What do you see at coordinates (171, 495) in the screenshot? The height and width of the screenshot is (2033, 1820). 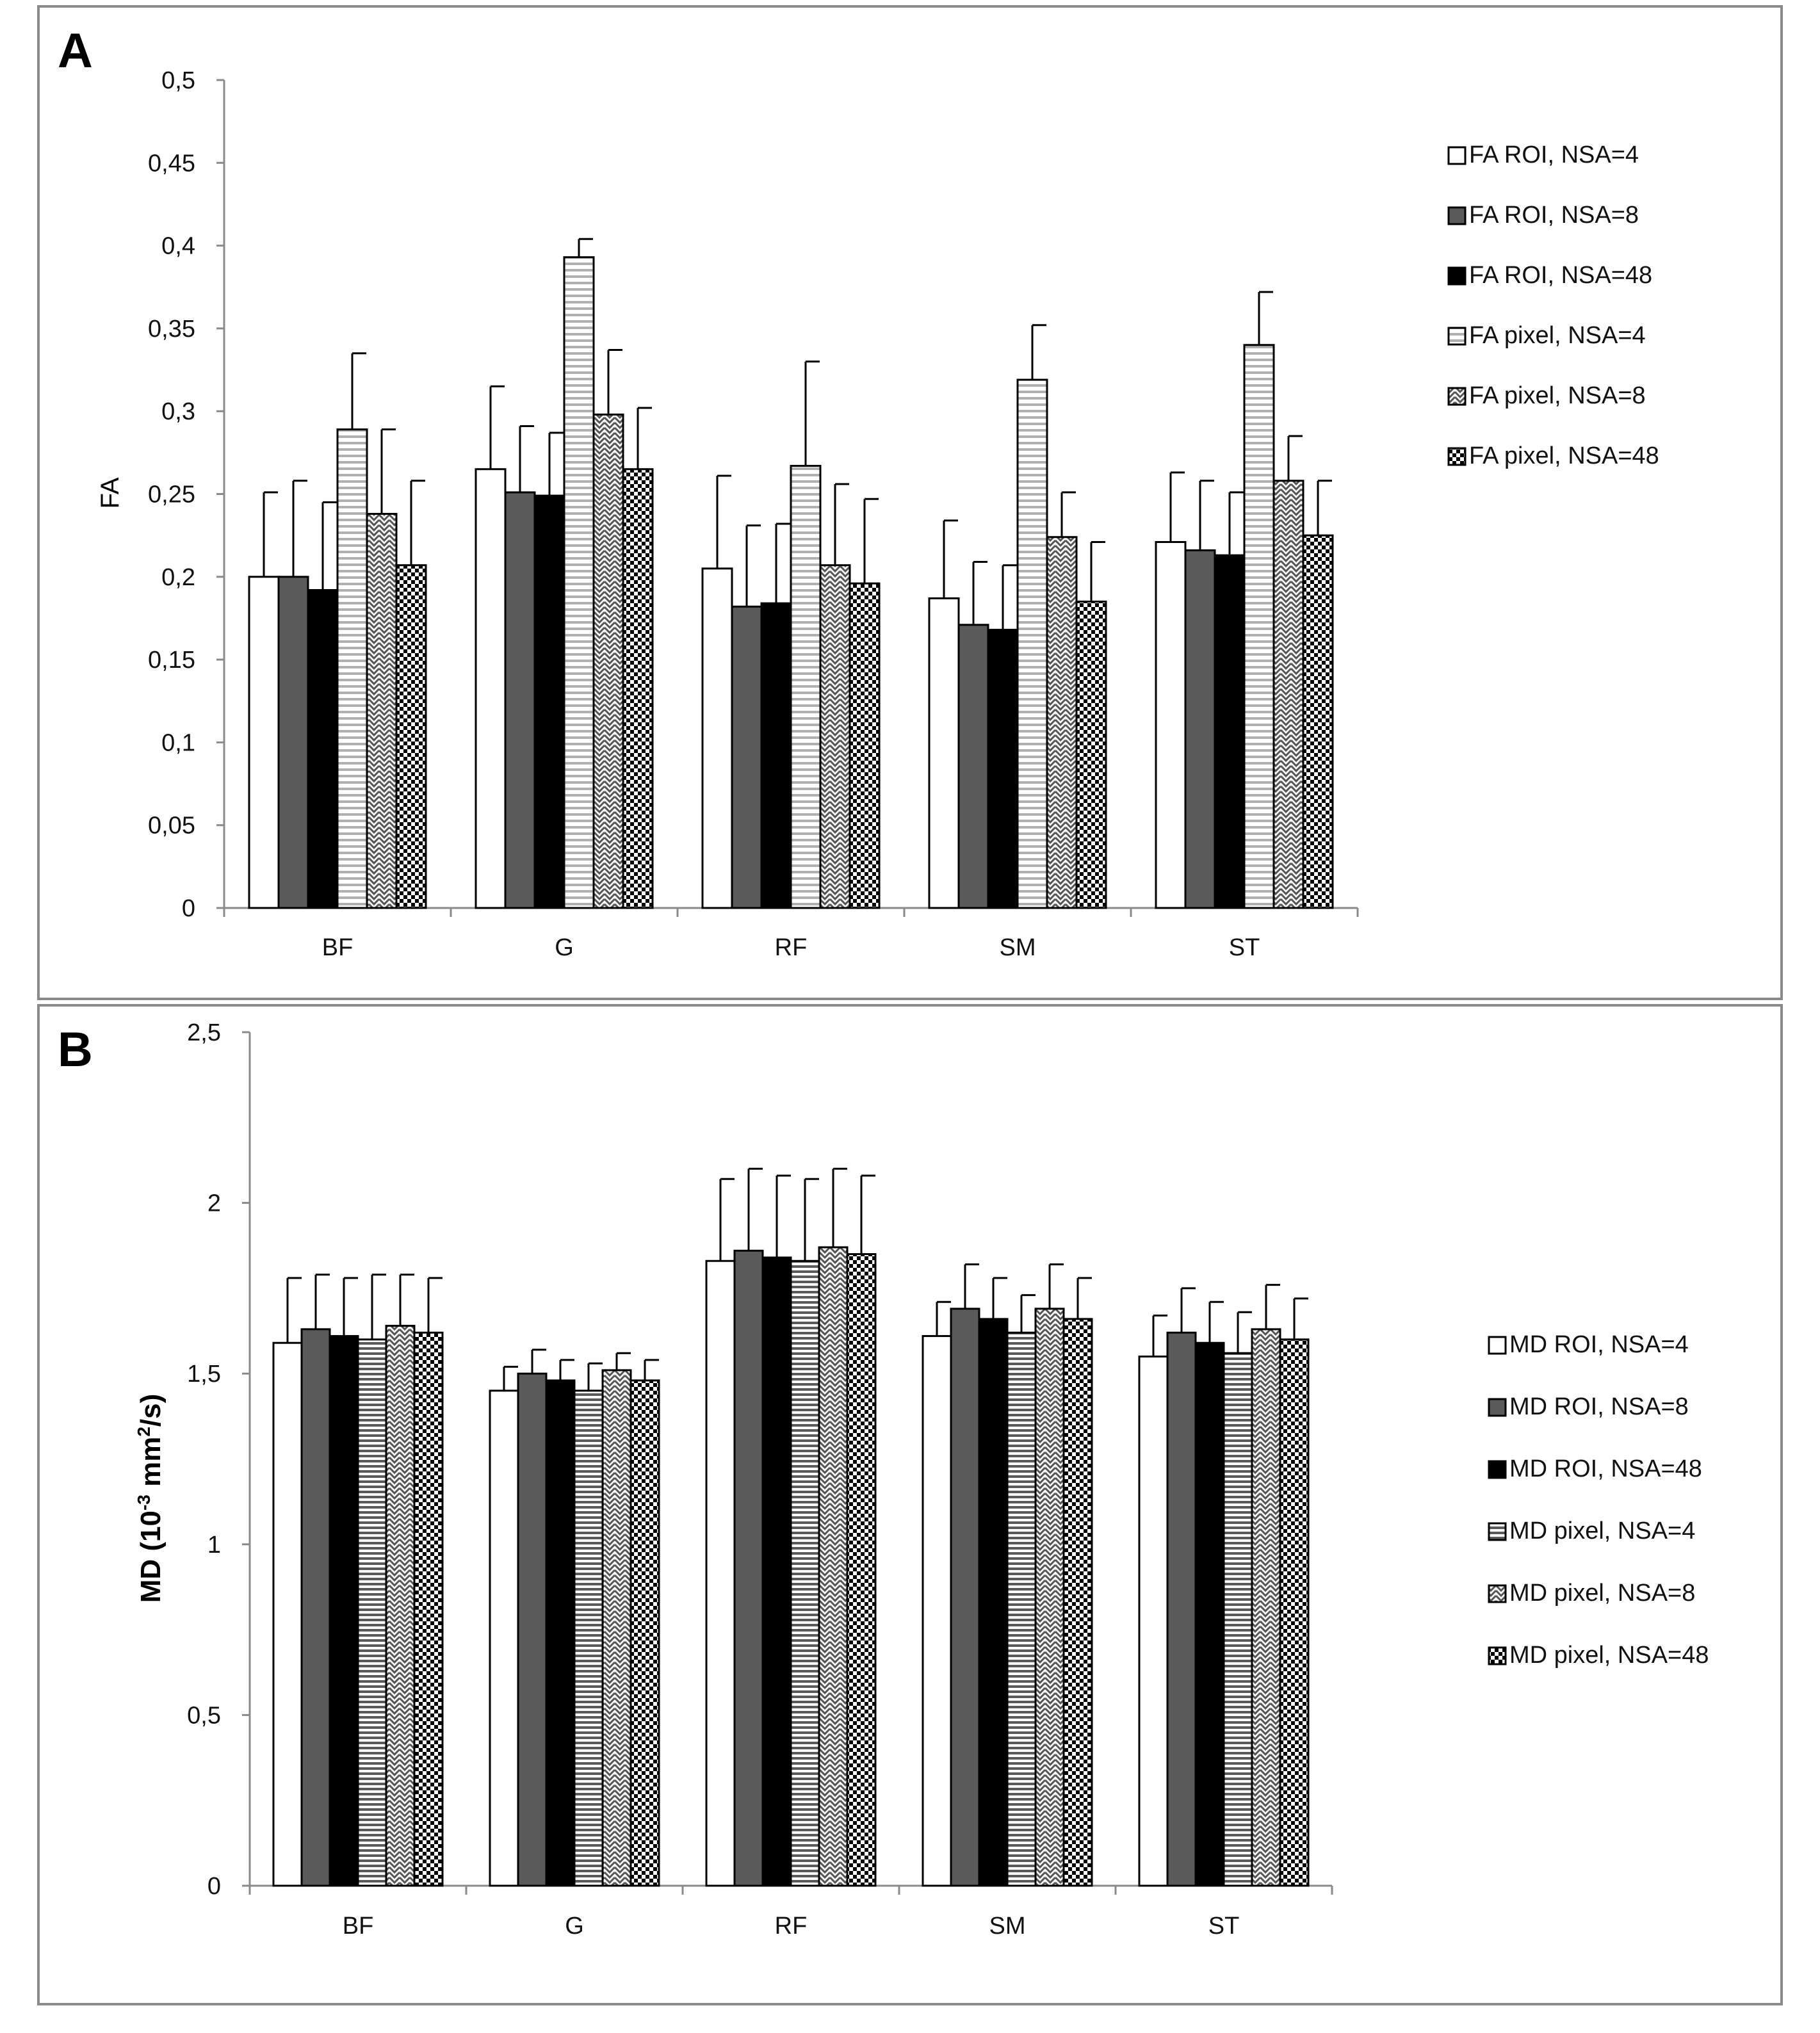 I see `panel-a-y-tick-label: 0,25` at bounding box center [171, 495].